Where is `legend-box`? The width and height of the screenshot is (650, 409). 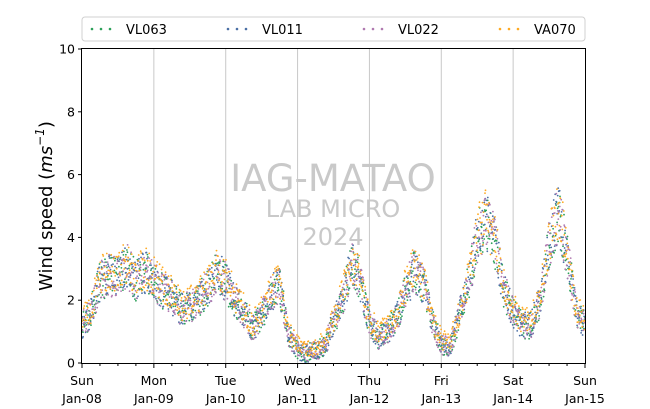 legend-box is located at coordinates (333, 29).